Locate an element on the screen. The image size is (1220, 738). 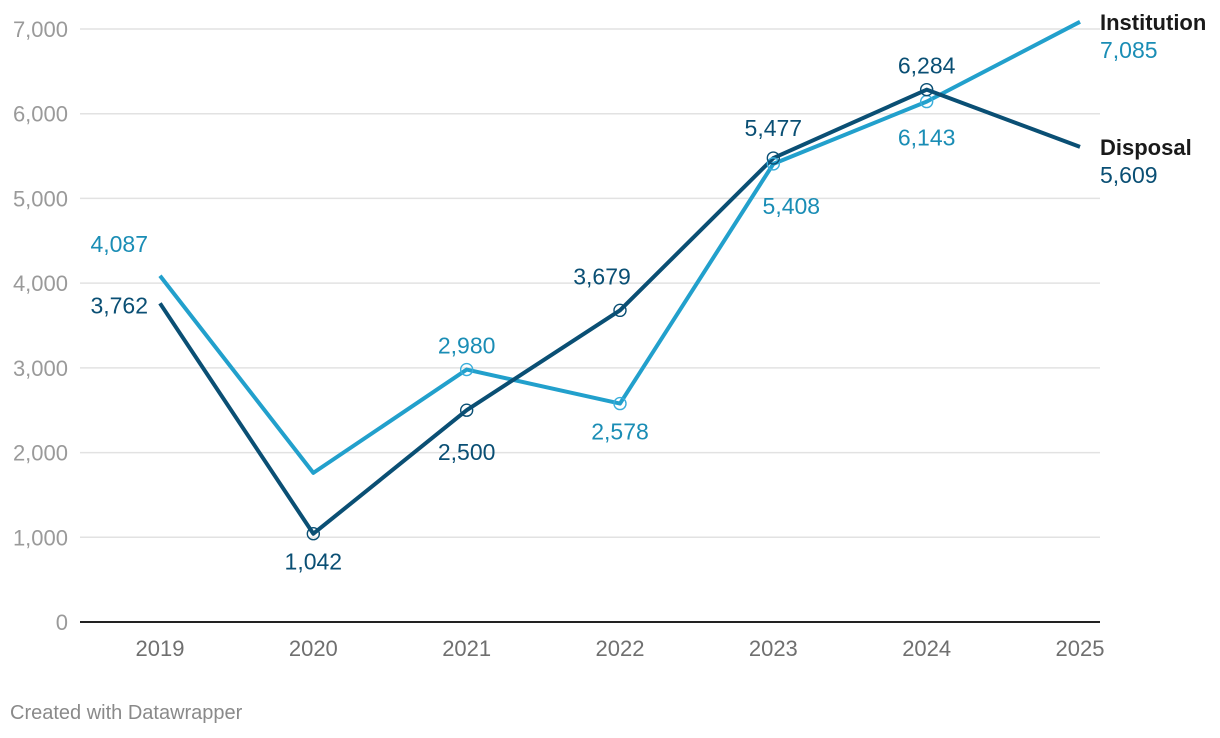
y-tick-label: 0 is located at coordinates (62, 622).